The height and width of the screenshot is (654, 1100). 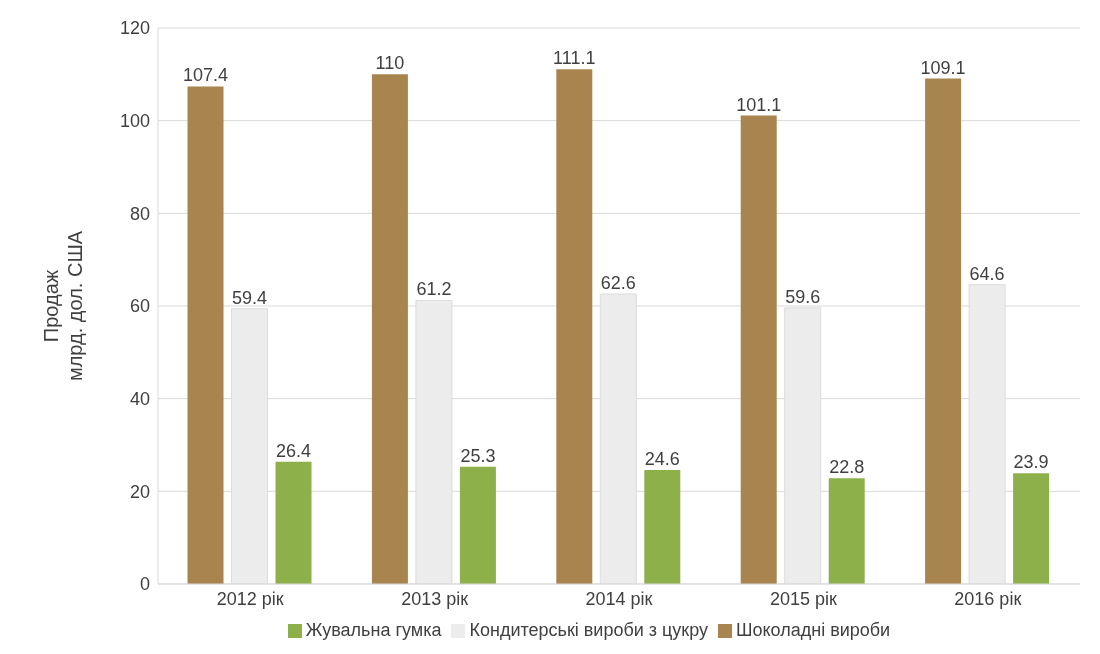 I want to click on legend-label: Жувальна гумка, so click(x=373, y=630).